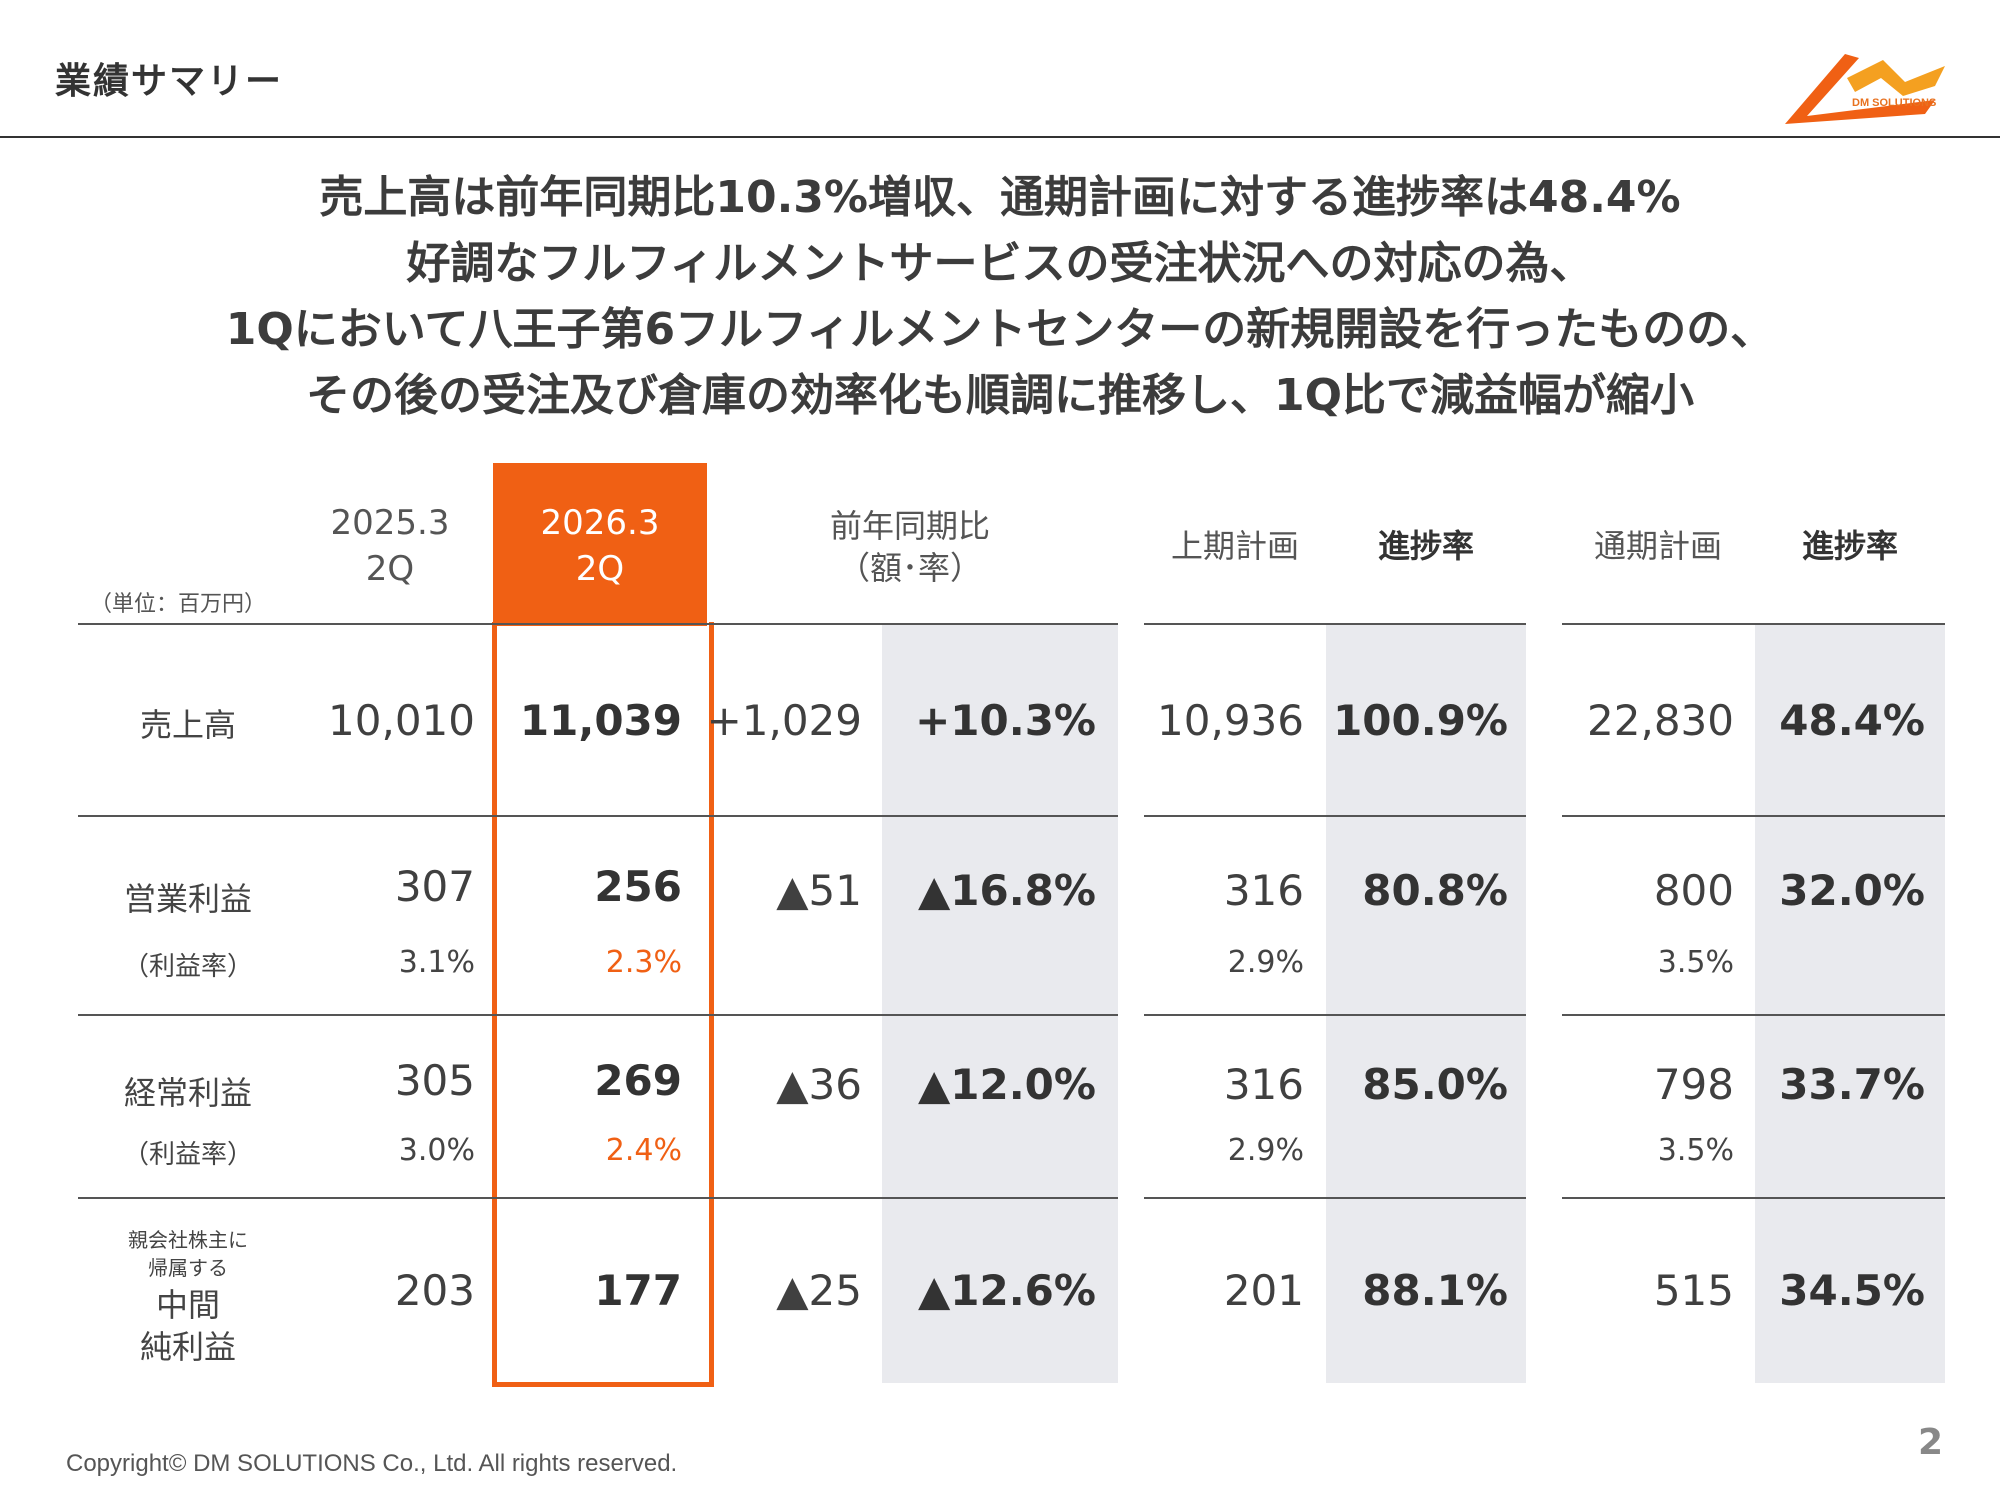 This screenshot has width=2000, height=1500. I want to click on current-period-header-bg, so click(600, 544).